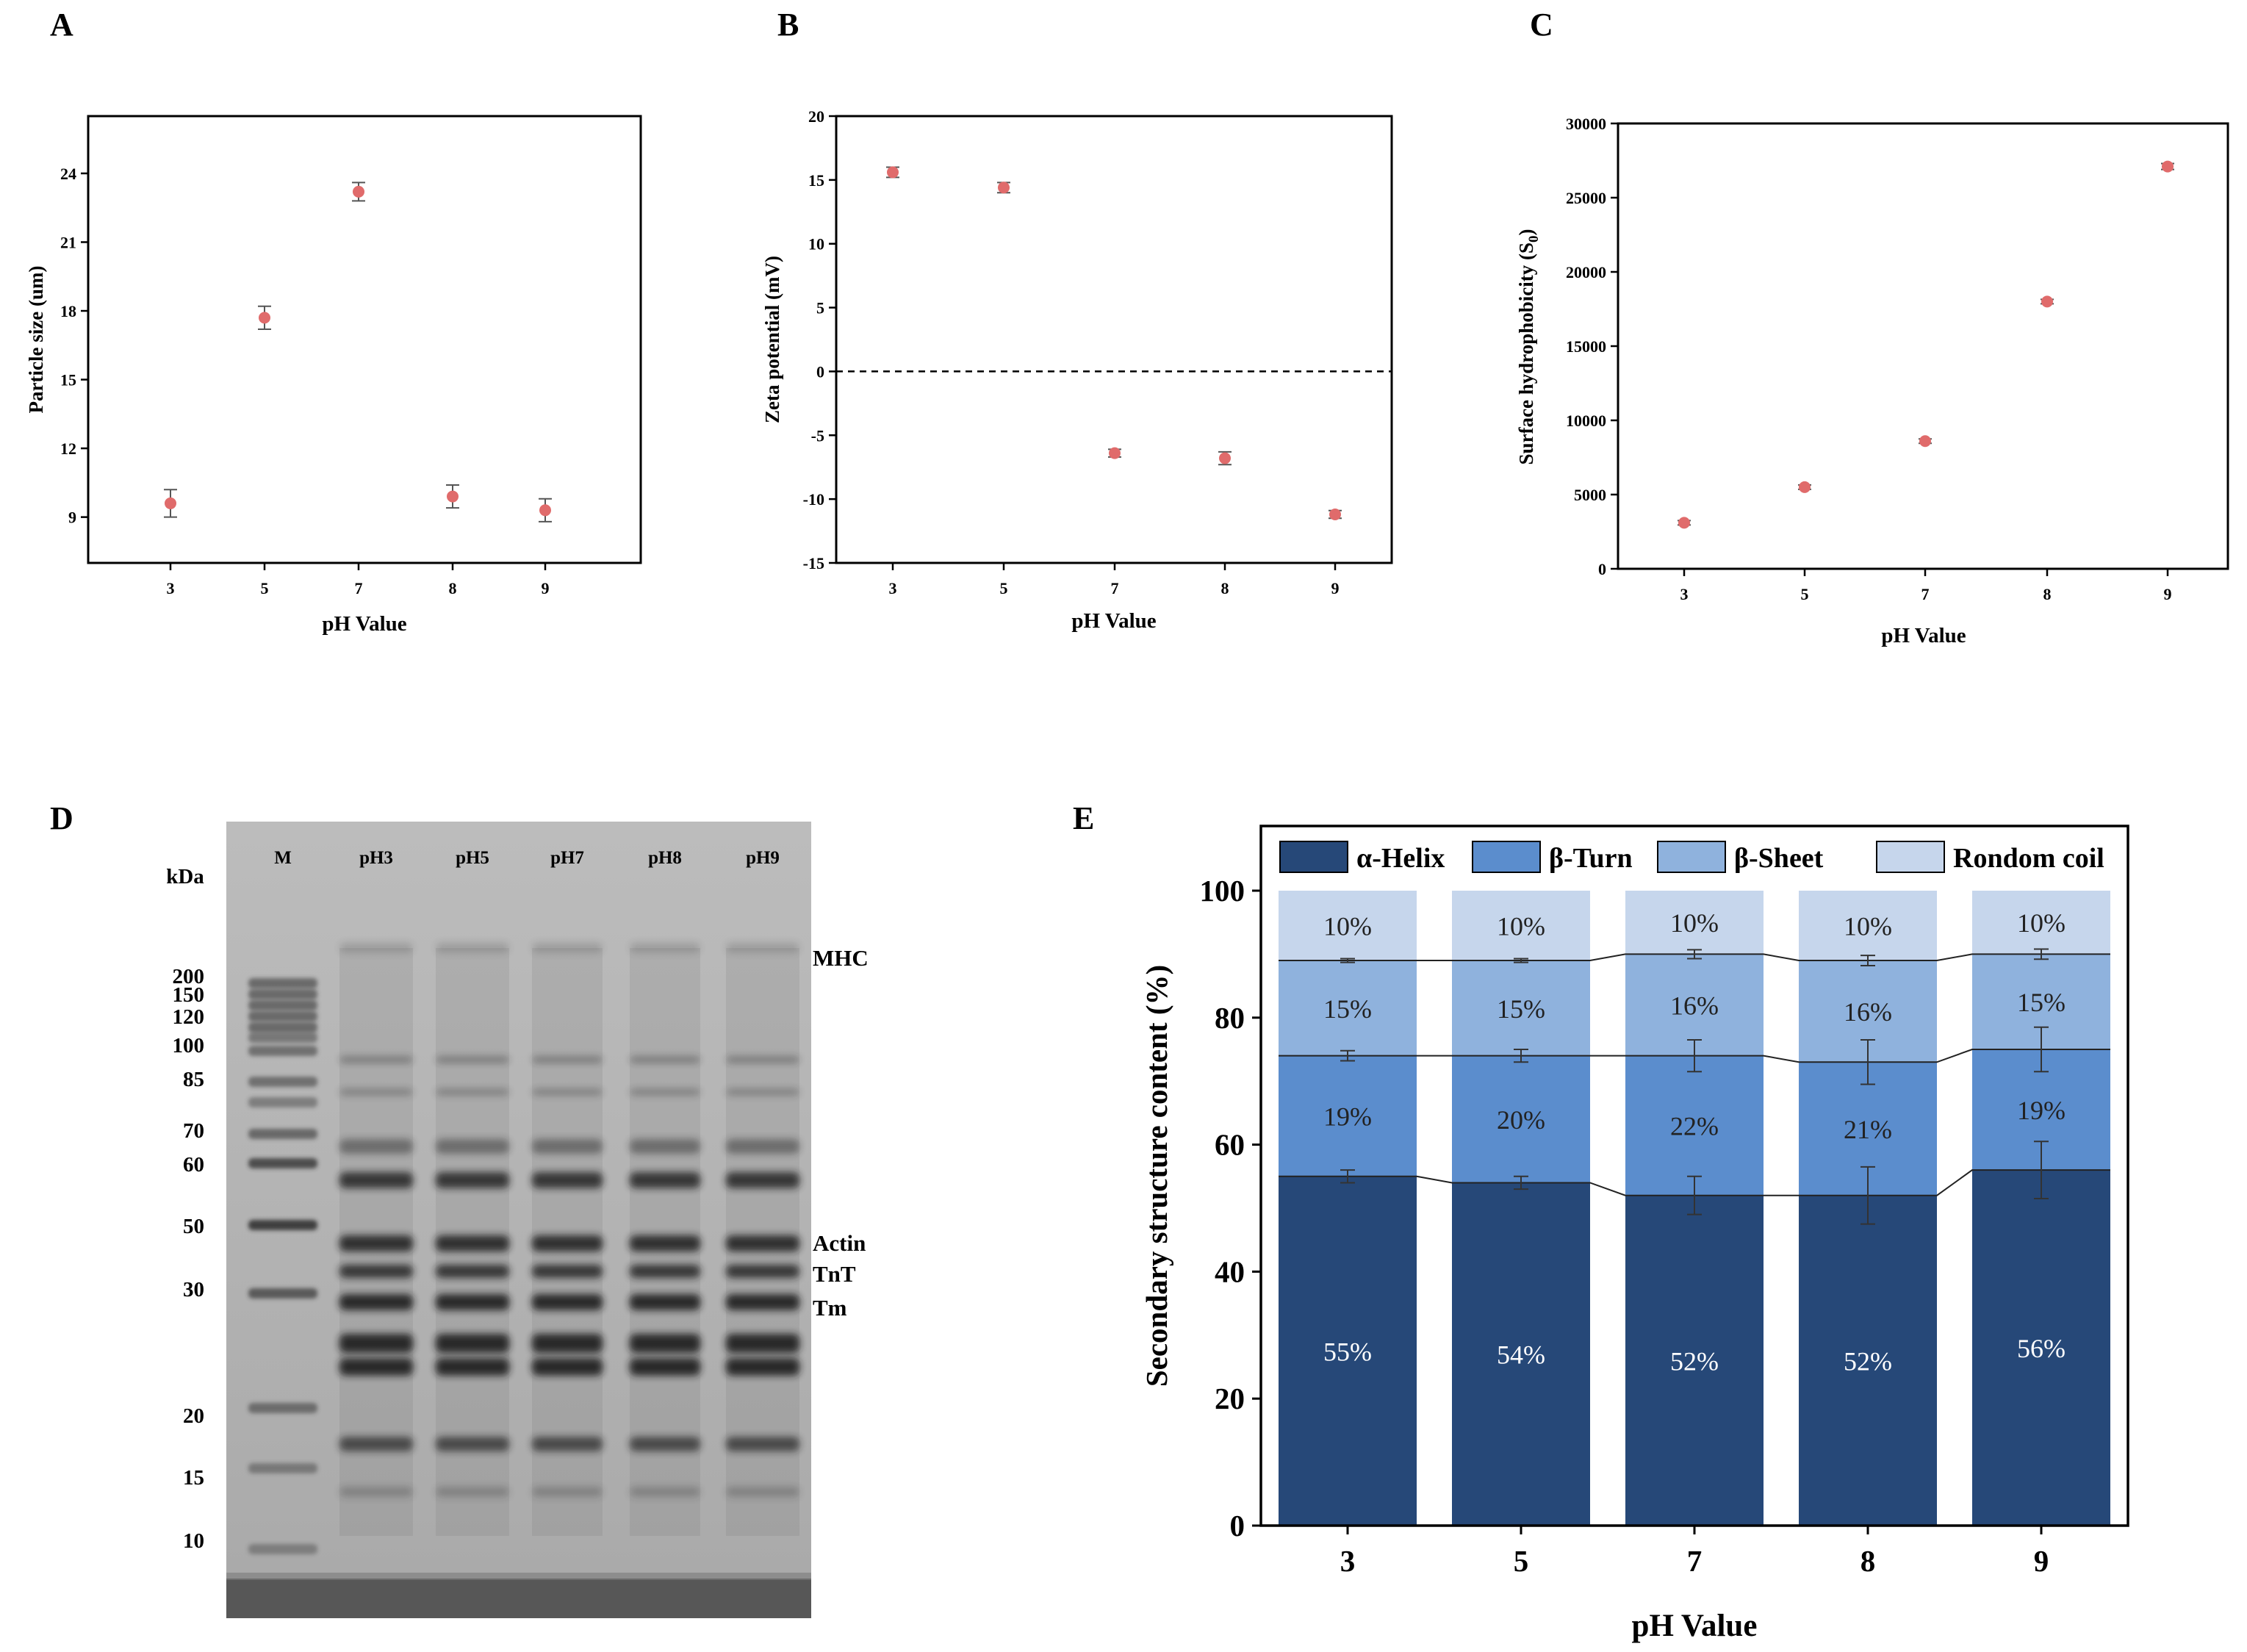 The width and height of the screenshot is (2247, 1652). I want to click on chart-e-legend-label: α-Helix, so click(1400, 859).